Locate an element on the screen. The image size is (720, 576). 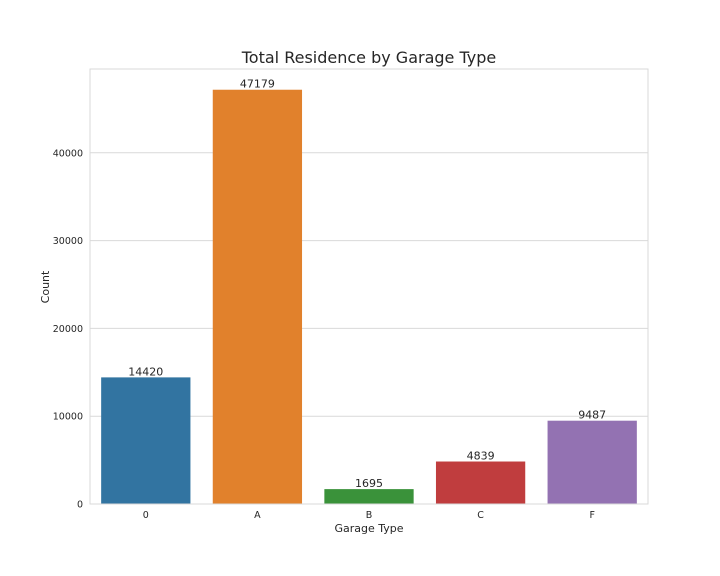
y-tick-label: 40000 is located at coordinates (68, 153).